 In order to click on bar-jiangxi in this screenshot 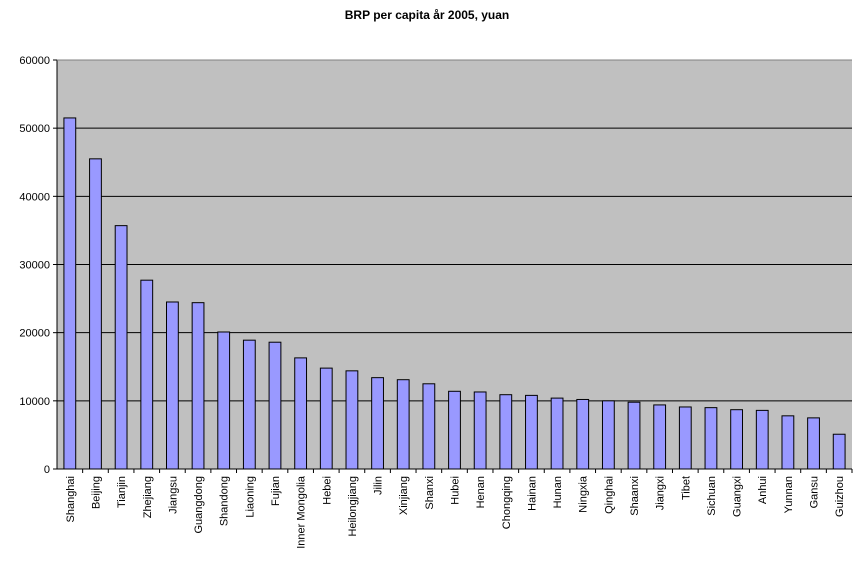, I will do `click(660, 437)`.